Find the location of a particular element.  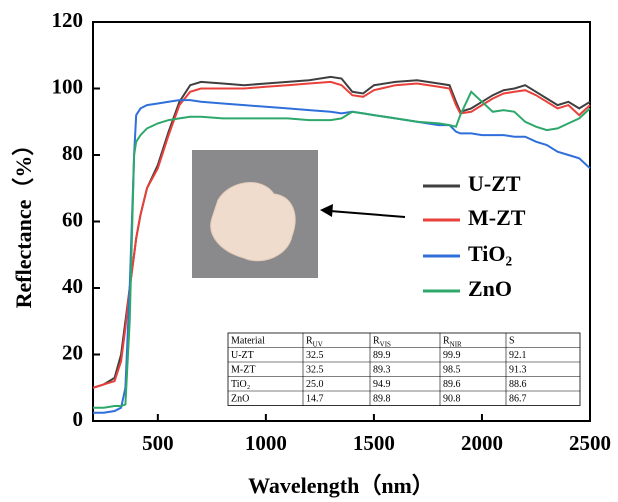

y-tick-label: 120 is located at coordinates (68, 20).